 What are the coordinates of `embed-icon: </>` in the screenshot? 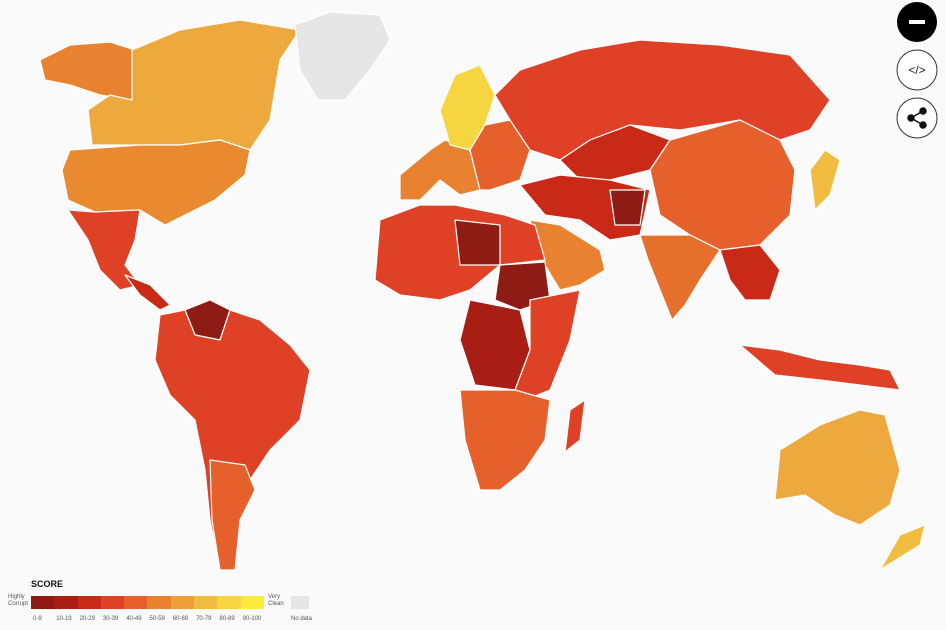 It's located at (916, 70).